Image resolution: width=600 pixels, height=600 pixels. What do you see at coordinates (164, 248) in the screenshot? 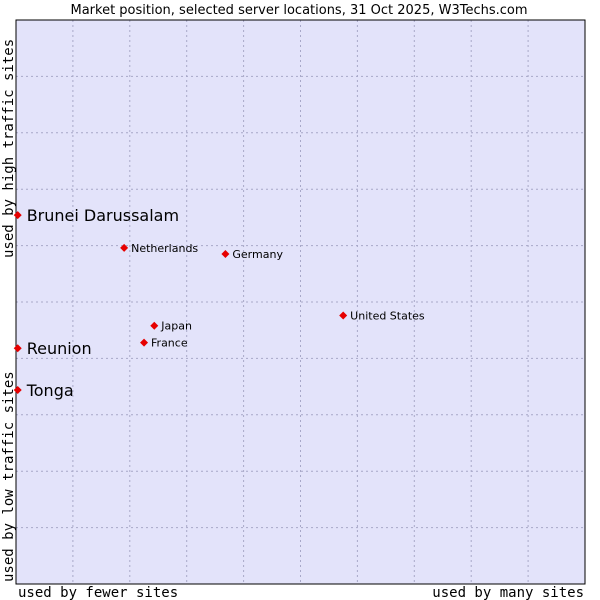
I see `data-label-netherlands: Netherlands` at bounding box center [164, 248].